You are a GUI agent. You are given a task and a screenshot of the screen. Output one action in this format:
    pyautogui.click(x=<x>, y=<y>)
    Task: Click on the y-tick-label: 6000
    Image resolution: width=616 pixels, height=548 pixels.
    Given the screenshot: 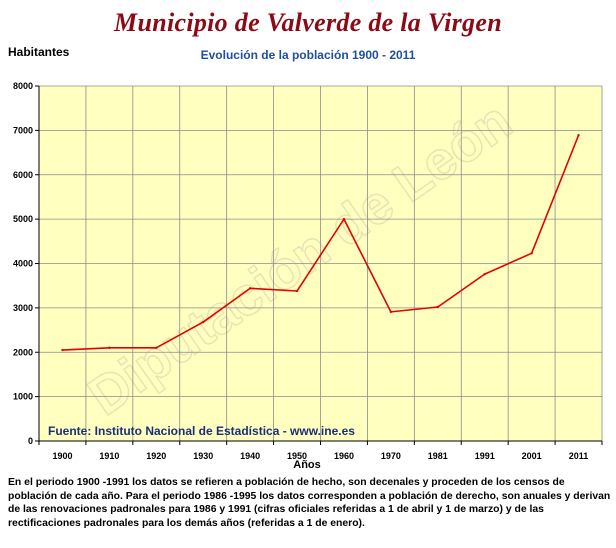 What is the action you would take?
    pyautogui.click(x=23, y=175)
    